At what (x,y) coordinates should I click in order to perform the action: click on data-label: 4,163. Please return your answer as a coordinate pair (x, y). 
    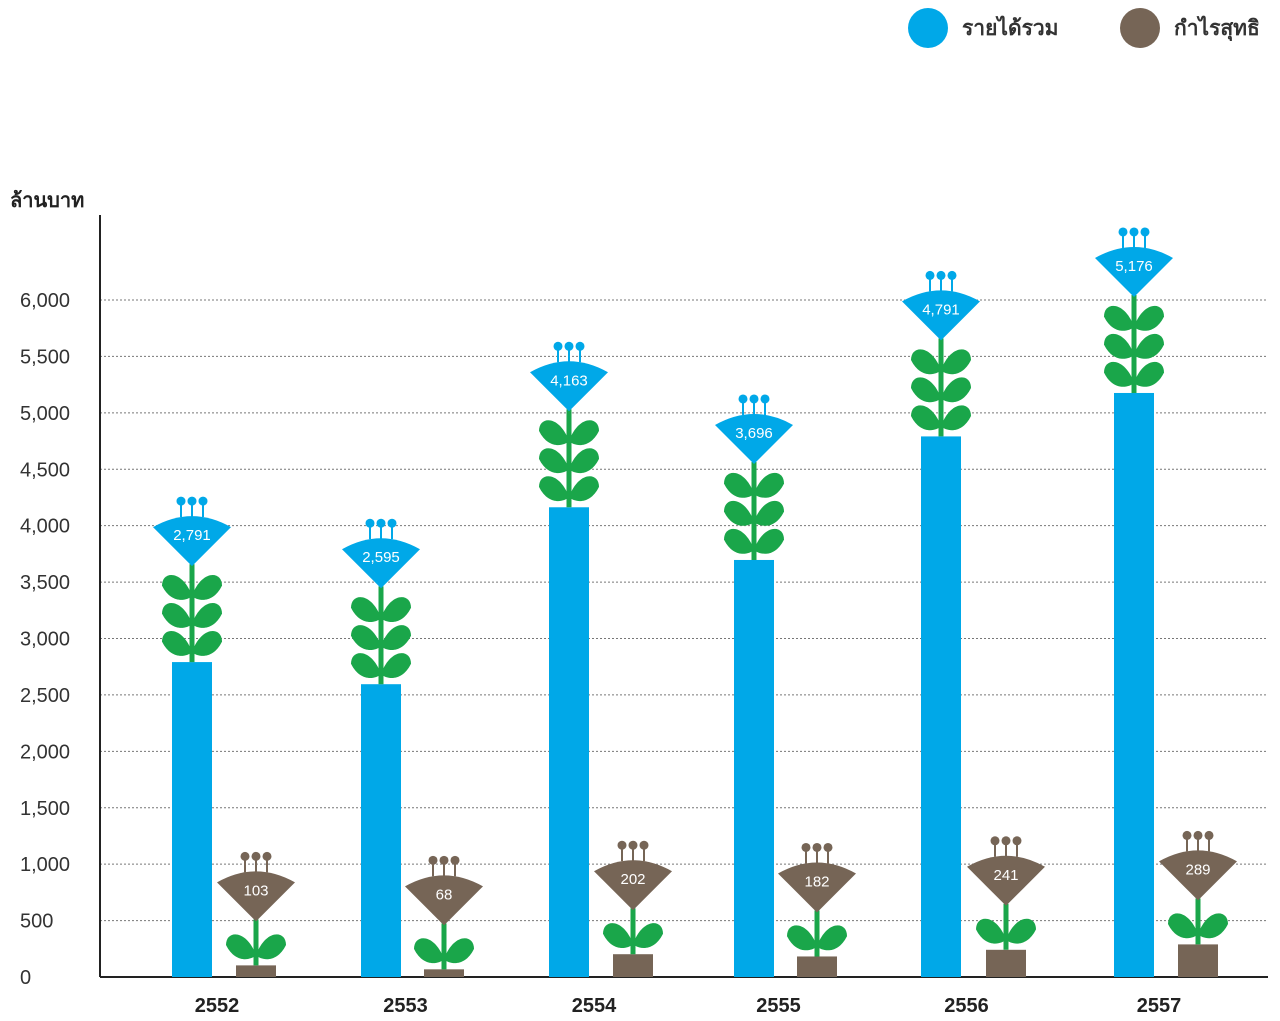
    Looking at the image, I should click on (569, 380).